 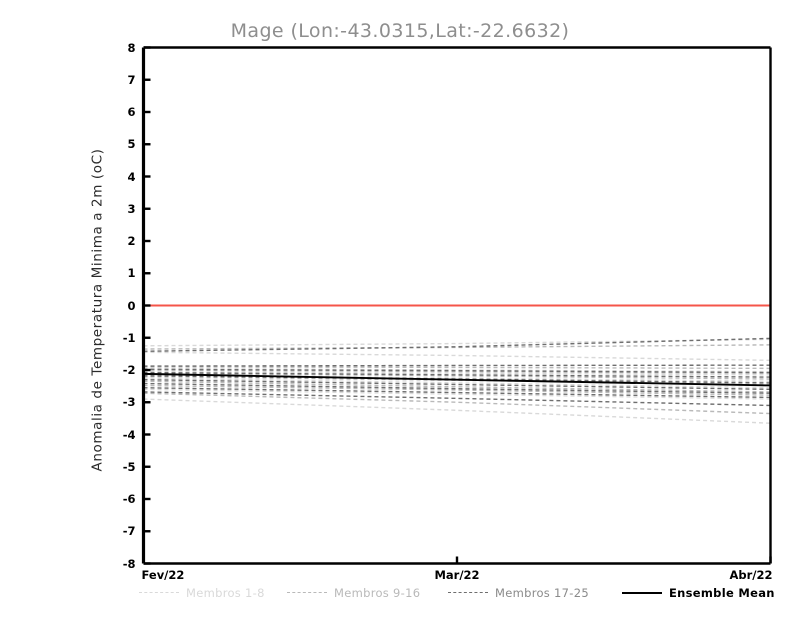 I want to click on y-axis-tick-label: -5, so click(x=129, y=466).